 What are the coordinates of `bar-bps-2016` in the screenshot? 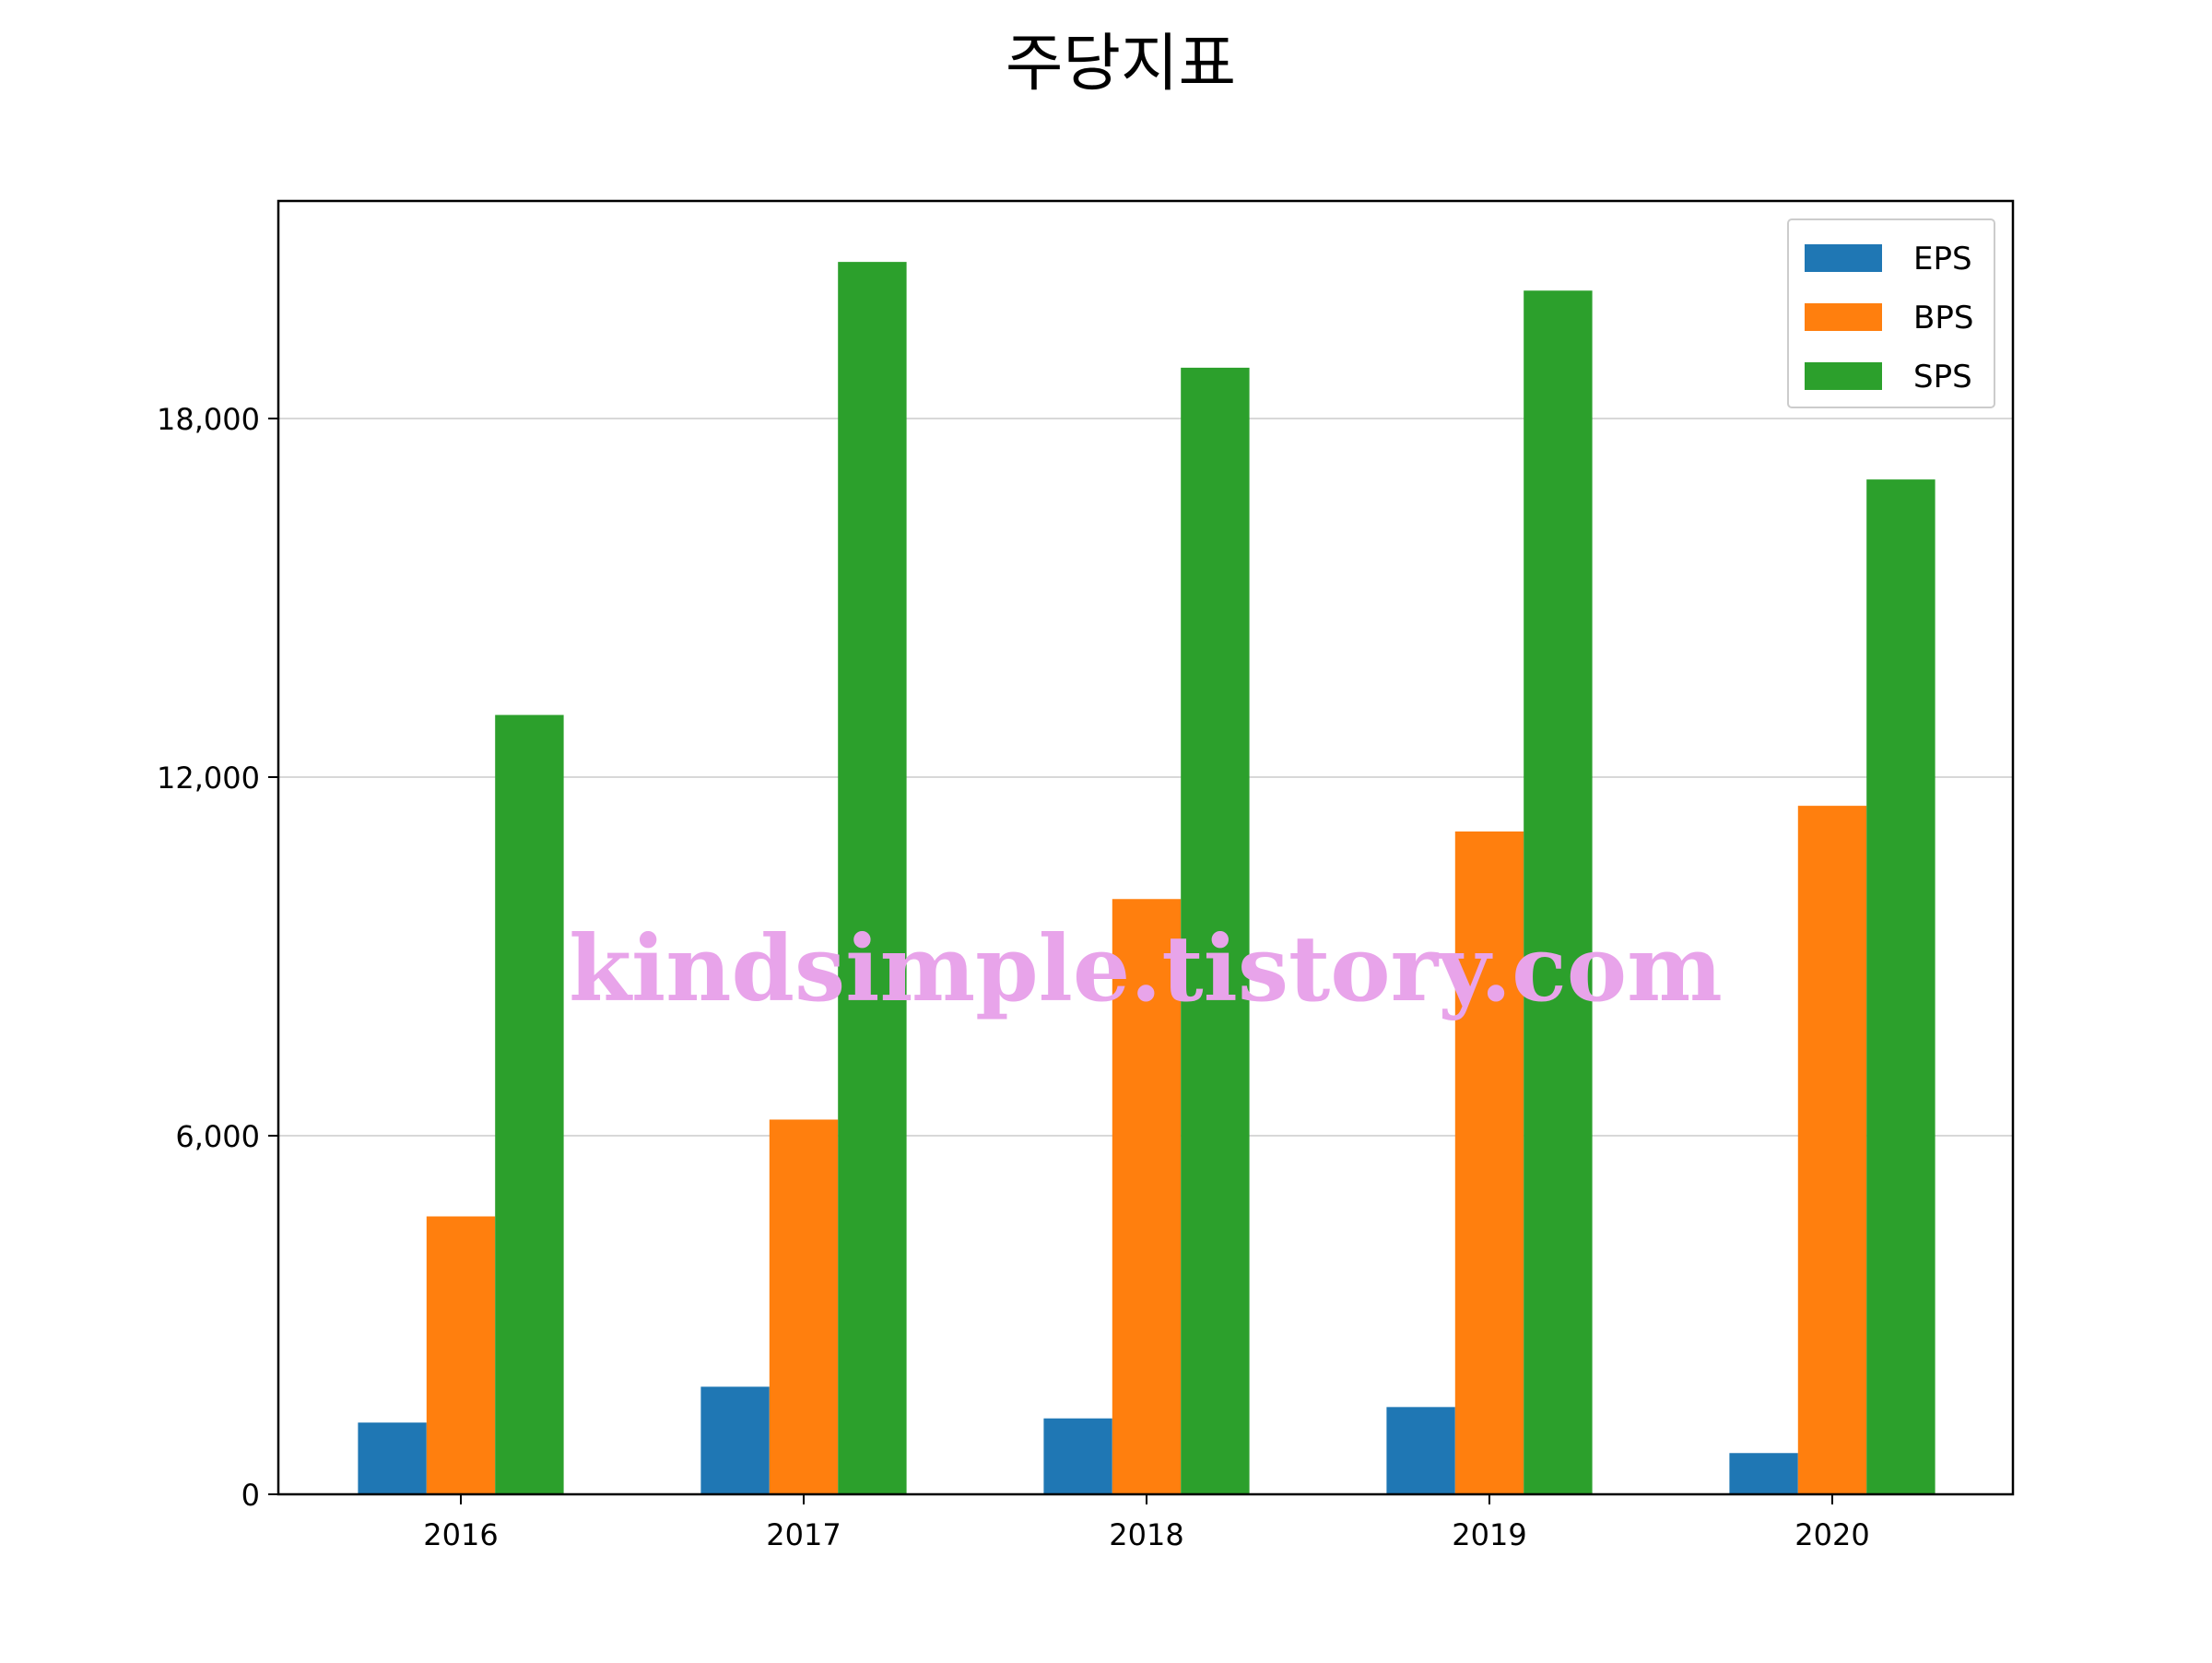 It's located at (461, 1355).